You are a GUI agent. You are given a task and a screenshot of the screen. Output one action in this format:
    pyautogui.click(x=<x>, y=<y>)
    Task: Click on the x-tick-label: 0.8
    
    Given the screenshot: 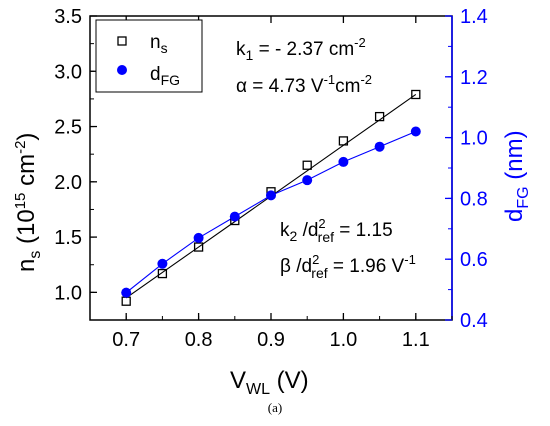 What is the action you would take?
    pyautogui.click(x=199, y=340)
    